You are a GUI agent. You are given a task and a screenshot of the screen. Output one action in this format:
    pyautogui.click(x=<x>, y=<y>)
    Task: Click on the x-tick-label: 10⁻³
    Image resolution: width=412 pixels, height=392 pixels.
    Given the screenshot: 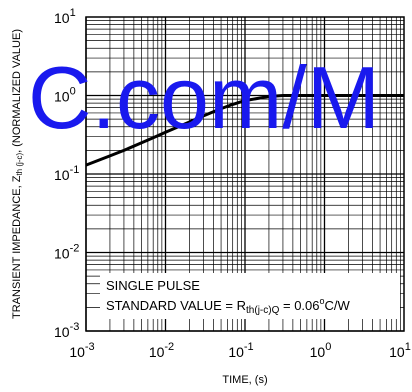 What is the action you would take?
    pyautogui.click(x=81, y=350)
    